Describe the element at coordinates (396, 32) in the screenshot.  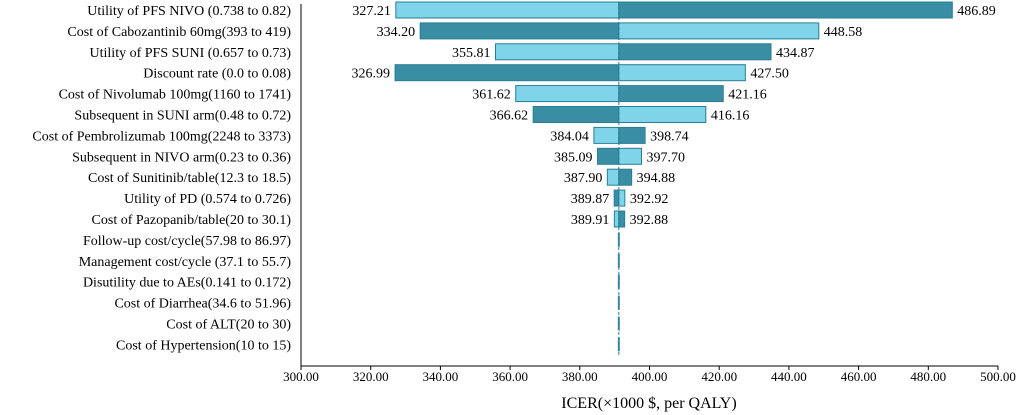
I see `value-label-low: 334.20` at that location.